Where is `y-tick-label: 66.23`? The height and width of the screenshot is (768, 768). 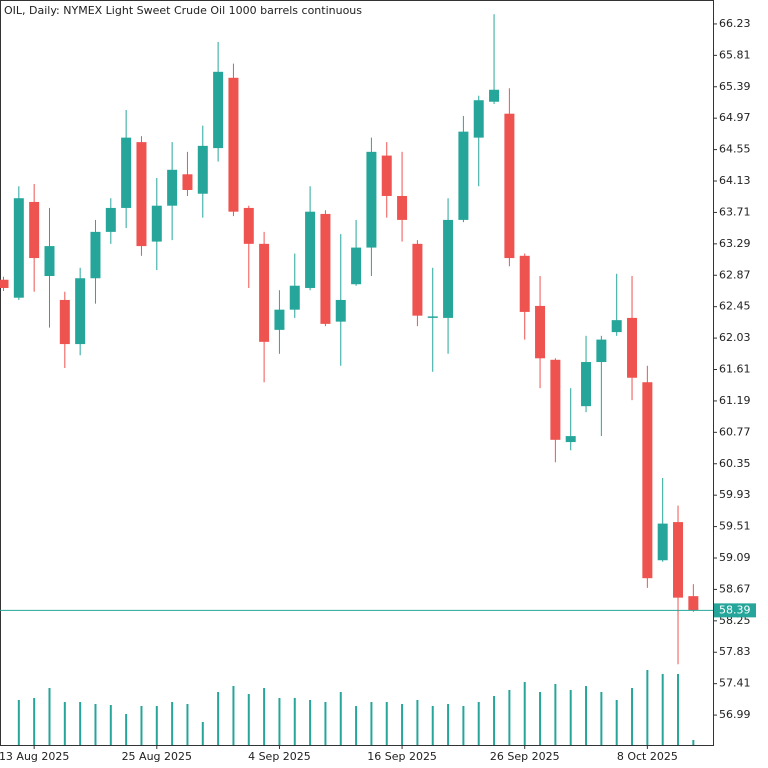 y-tick-label: 66.23 is located at coordinates (735, 23).